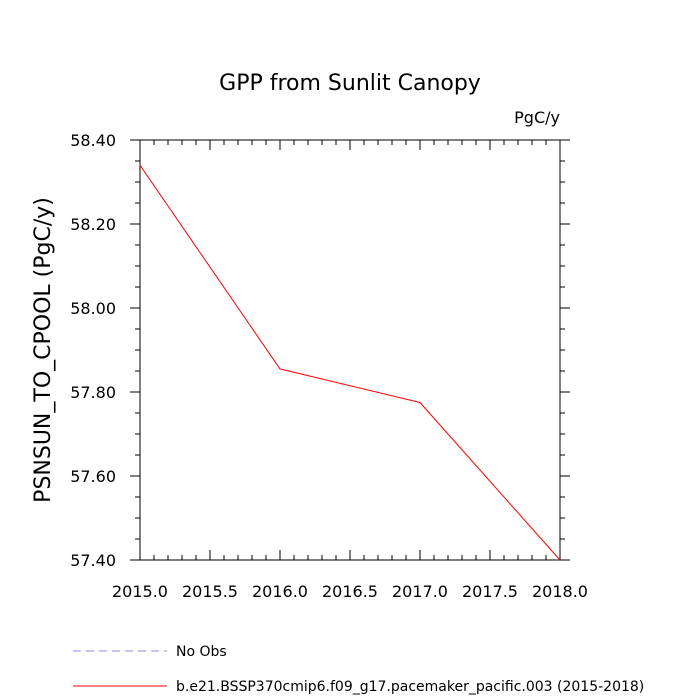 Image resolution: width=700 pixels, height=700 pixels. What do you see at coordinates (93, 560) in the screenshot?
I see `y-tick-label: 57.40` at bounding box center [93, 560].